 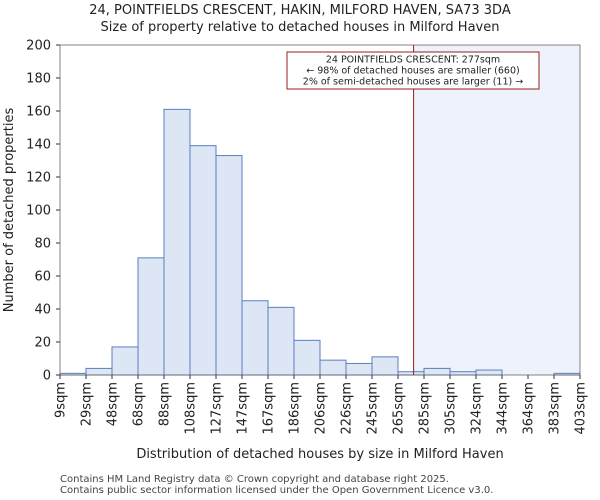 What do you see at coordinates (87, 404) in the screenshot?
I see `x-tick-label: 29sqm` at bounding box center [87, 404].